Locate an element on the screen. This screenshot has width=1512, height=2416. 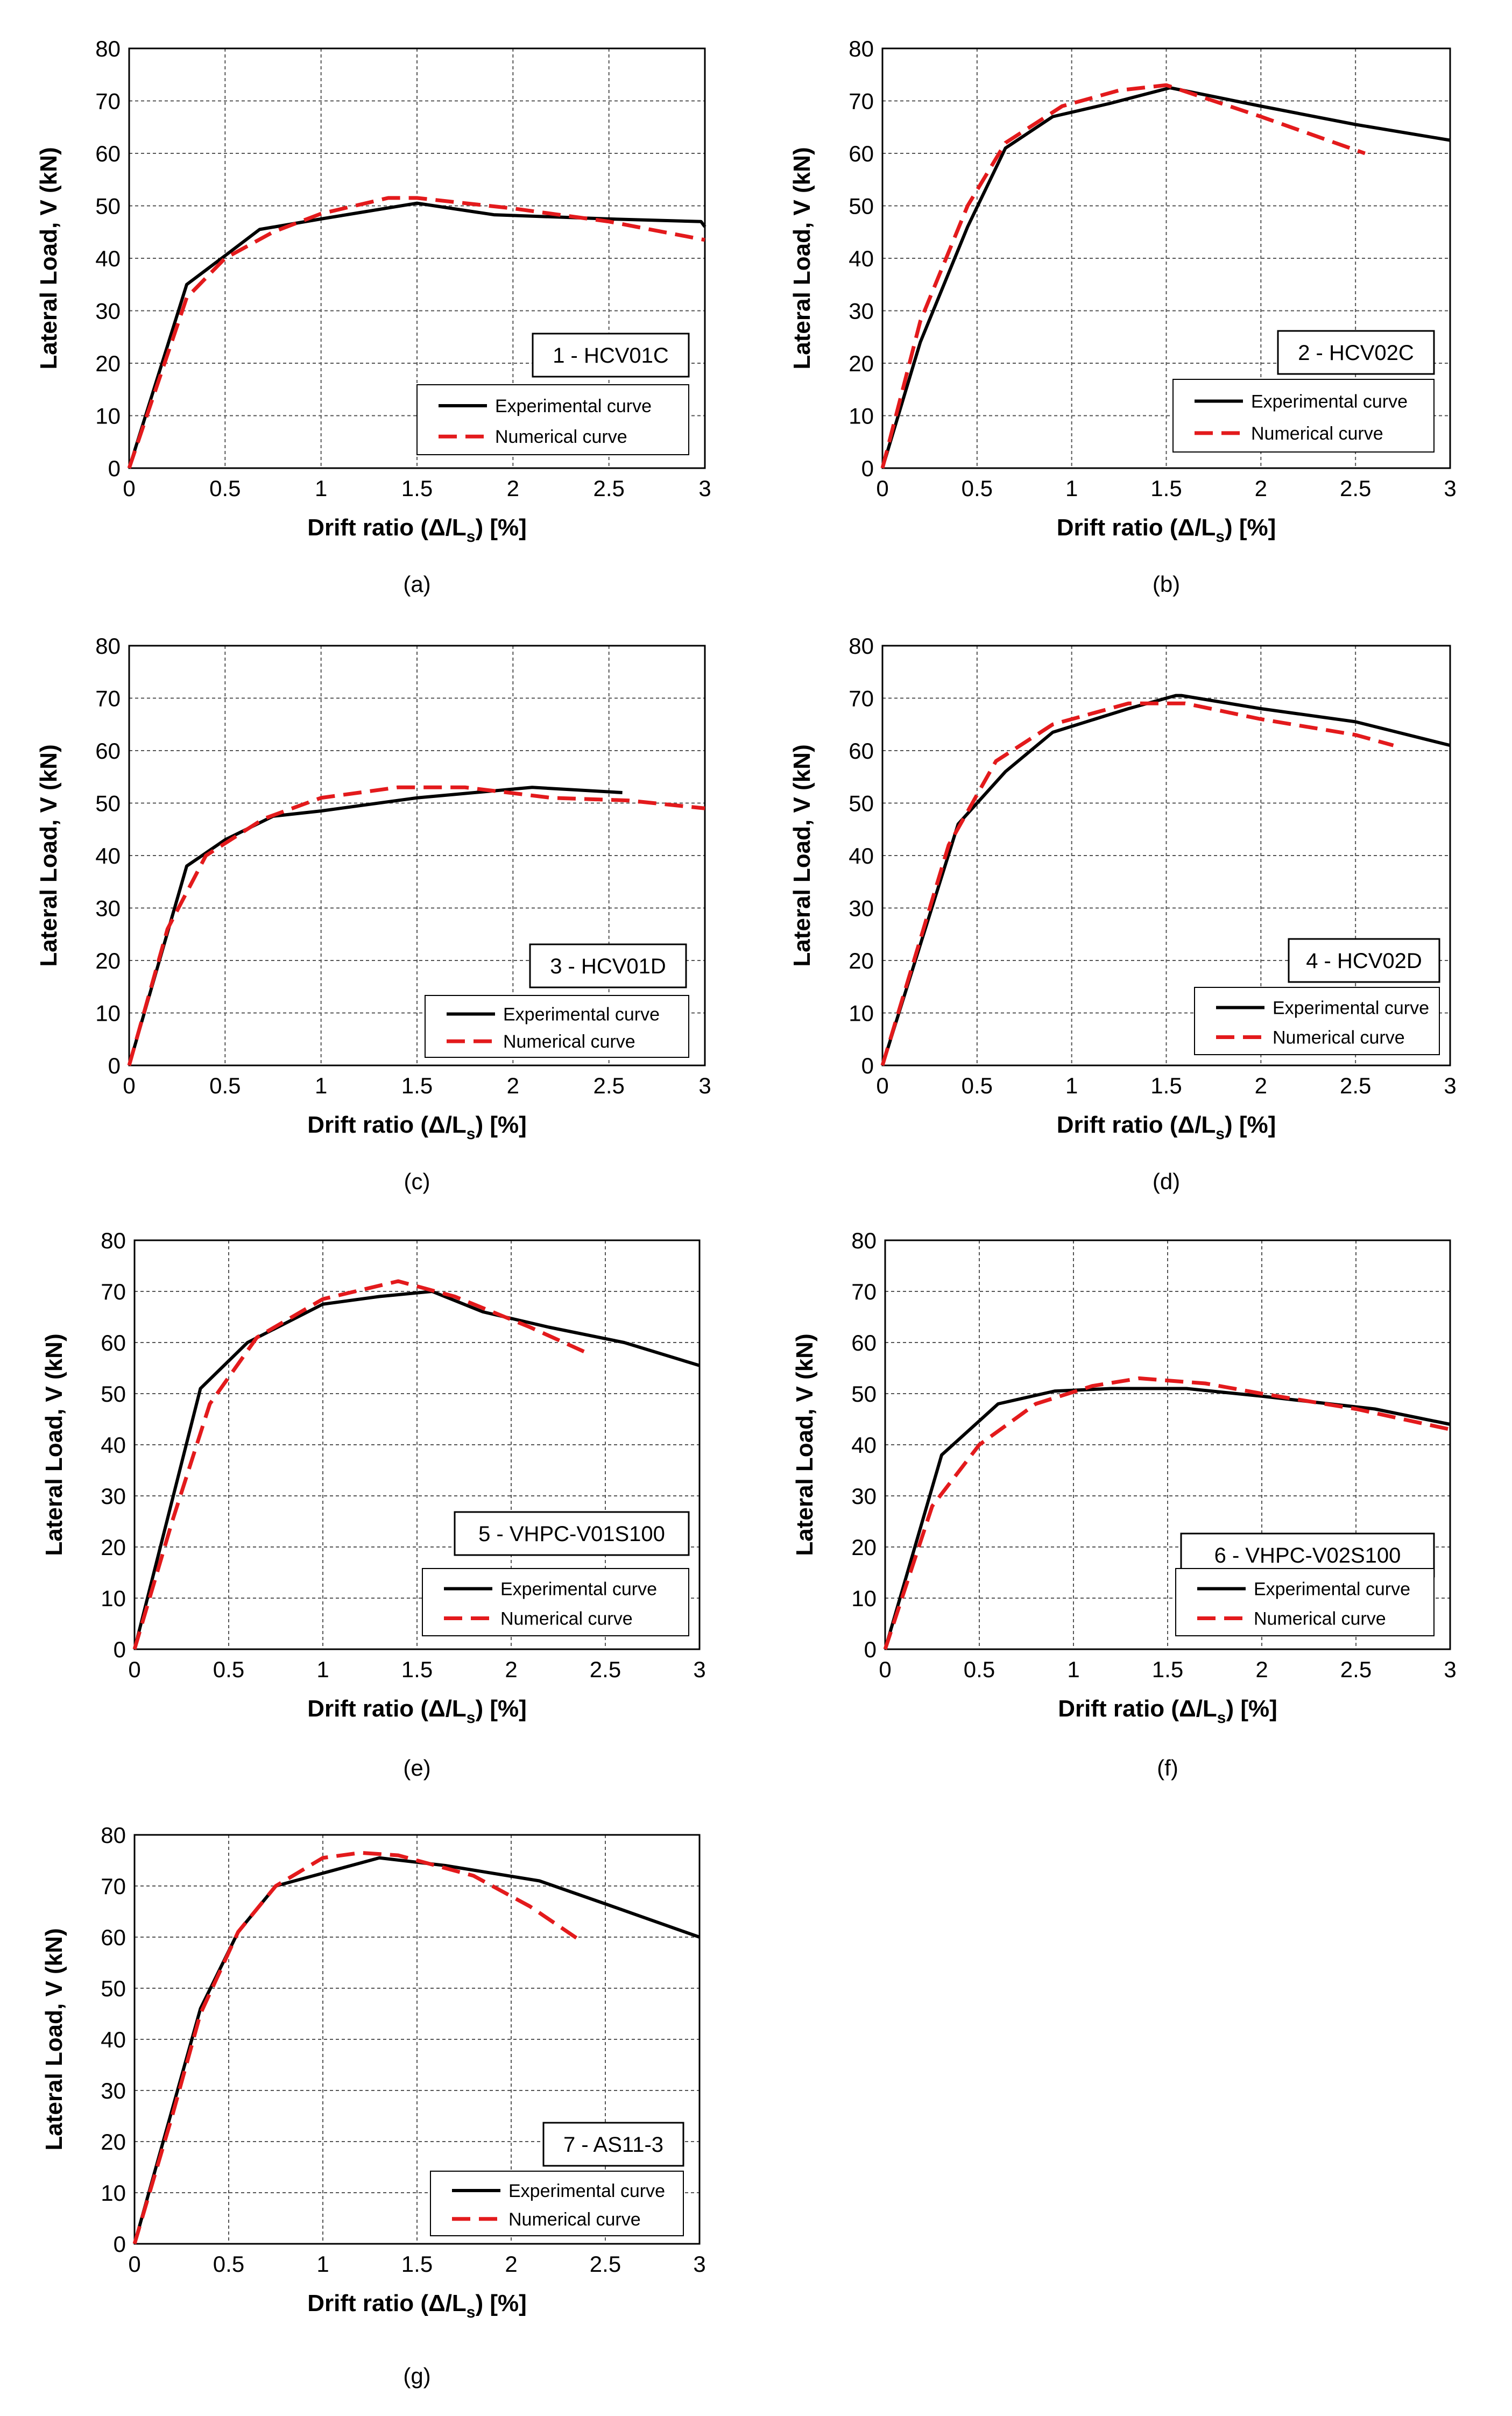
specimen-label: 4 - HCV02D is located at coordinates (1364, 961).